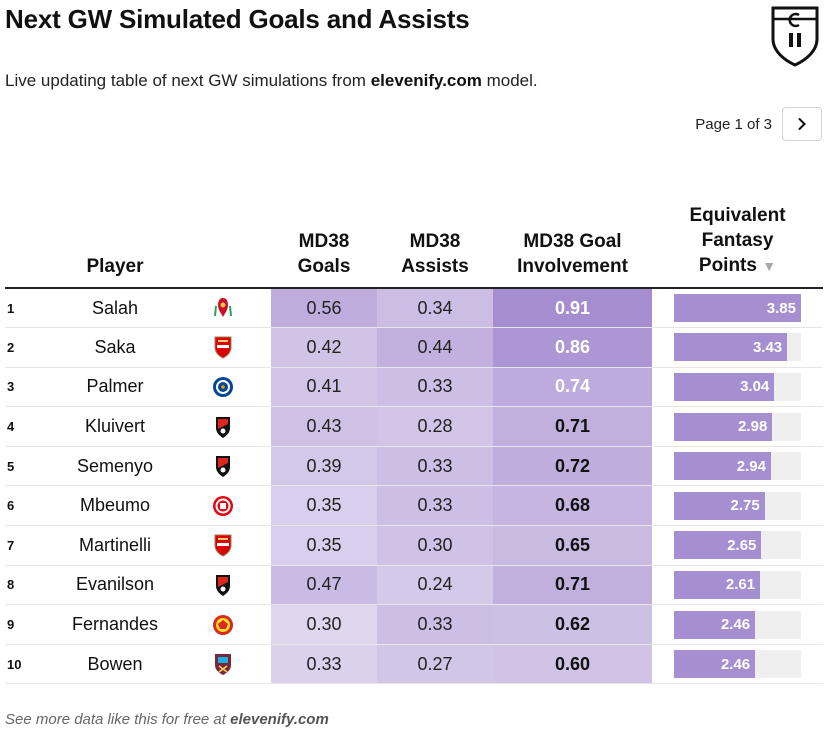  I want to click on footer-prefix: See more data like this for free at, so click(118, 719).